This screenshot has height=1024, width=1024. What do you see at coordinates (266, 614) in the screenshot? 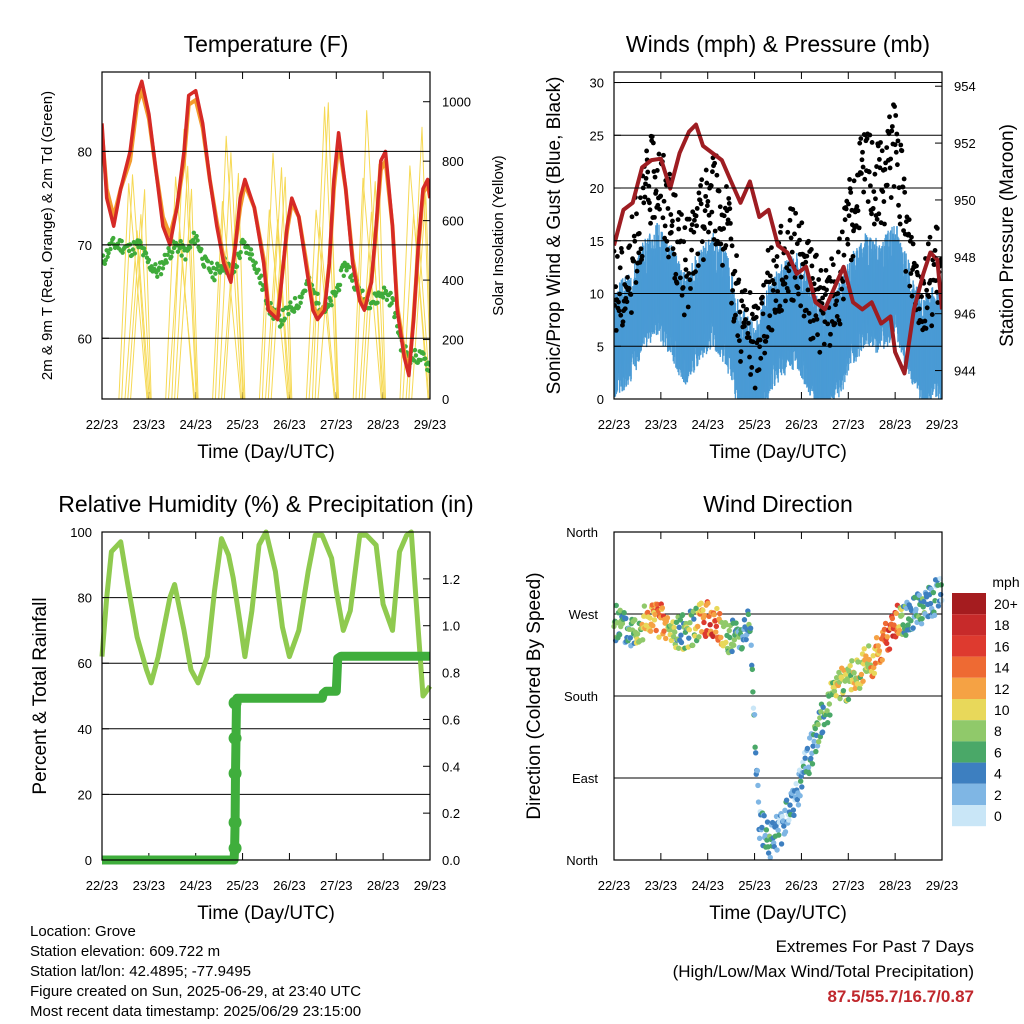
I see `rh-line` at bounding box center [266, 614].